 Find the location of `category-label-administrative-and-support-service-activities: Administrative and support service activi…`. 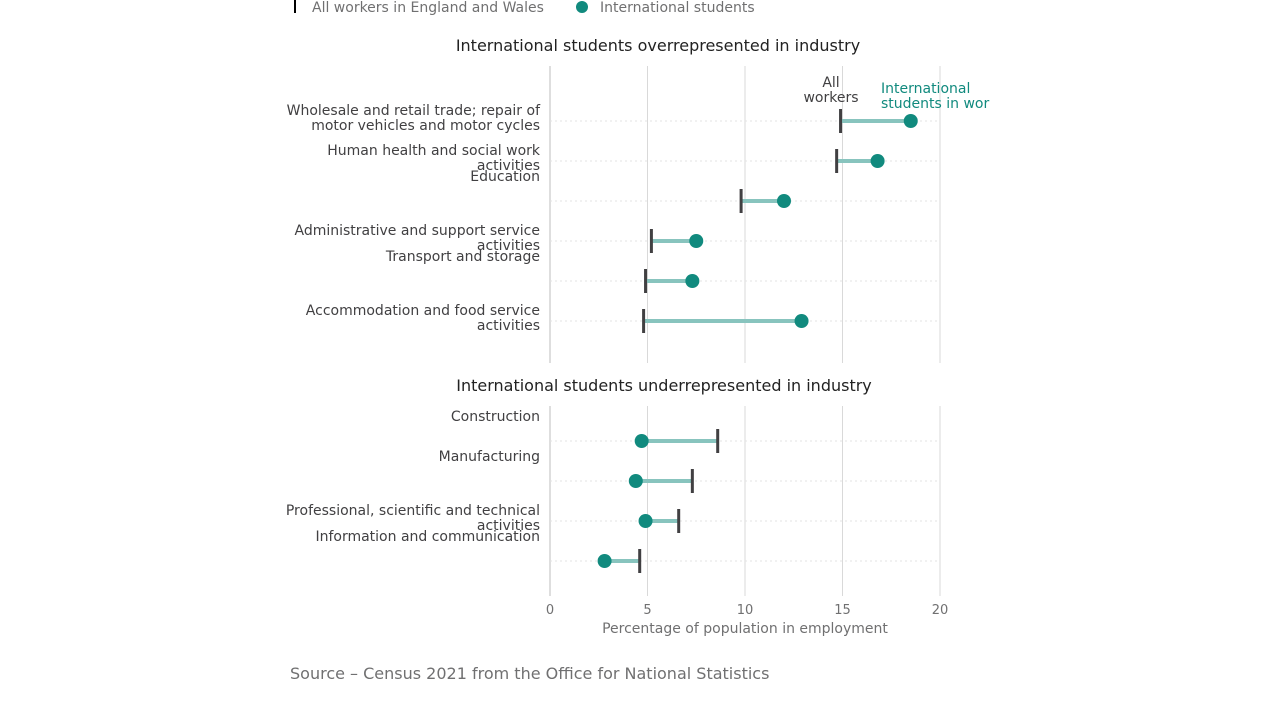

category-label-administrative-and-support-service-activities: Administrative and support service activi… is located at coordinates (418, 238).